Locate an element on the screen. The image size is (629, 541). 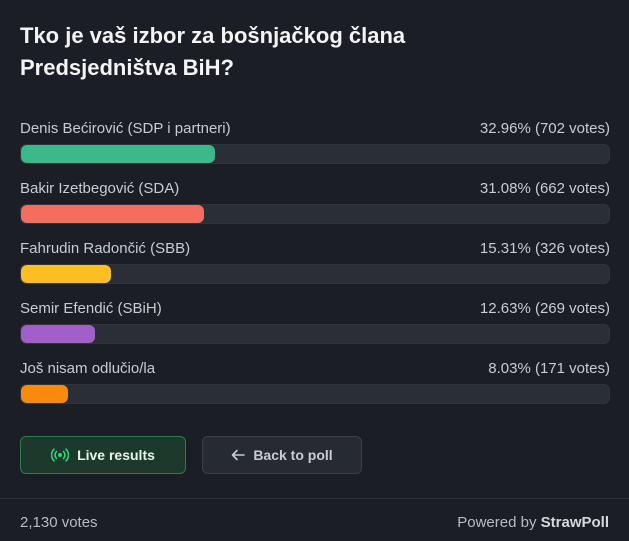
strawpoll-brand: StrawPoll is located at coordinates (574, 522).